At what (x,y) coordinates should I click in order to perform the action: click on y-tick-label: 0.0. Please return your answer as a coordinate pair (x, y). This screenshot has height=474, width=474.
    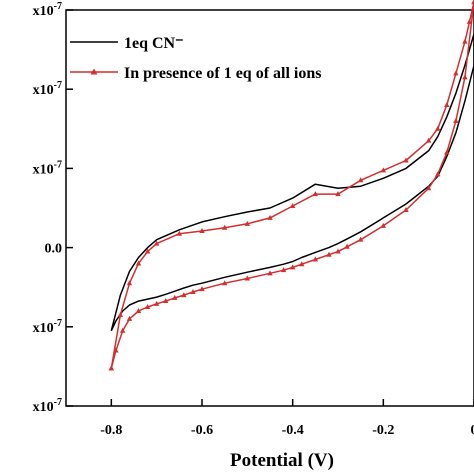
    Looking at the image, I should click on (54, 249).